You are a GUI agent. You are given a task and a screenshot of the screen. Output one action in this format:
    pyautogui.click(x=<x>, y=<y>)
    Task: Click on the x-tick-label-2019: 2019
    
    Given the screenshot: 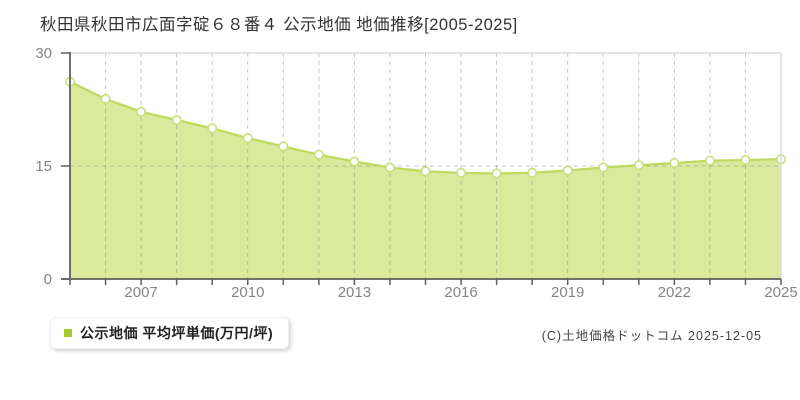 What is the action you would take?
    pyautogui.click(x=567, y=292)
    